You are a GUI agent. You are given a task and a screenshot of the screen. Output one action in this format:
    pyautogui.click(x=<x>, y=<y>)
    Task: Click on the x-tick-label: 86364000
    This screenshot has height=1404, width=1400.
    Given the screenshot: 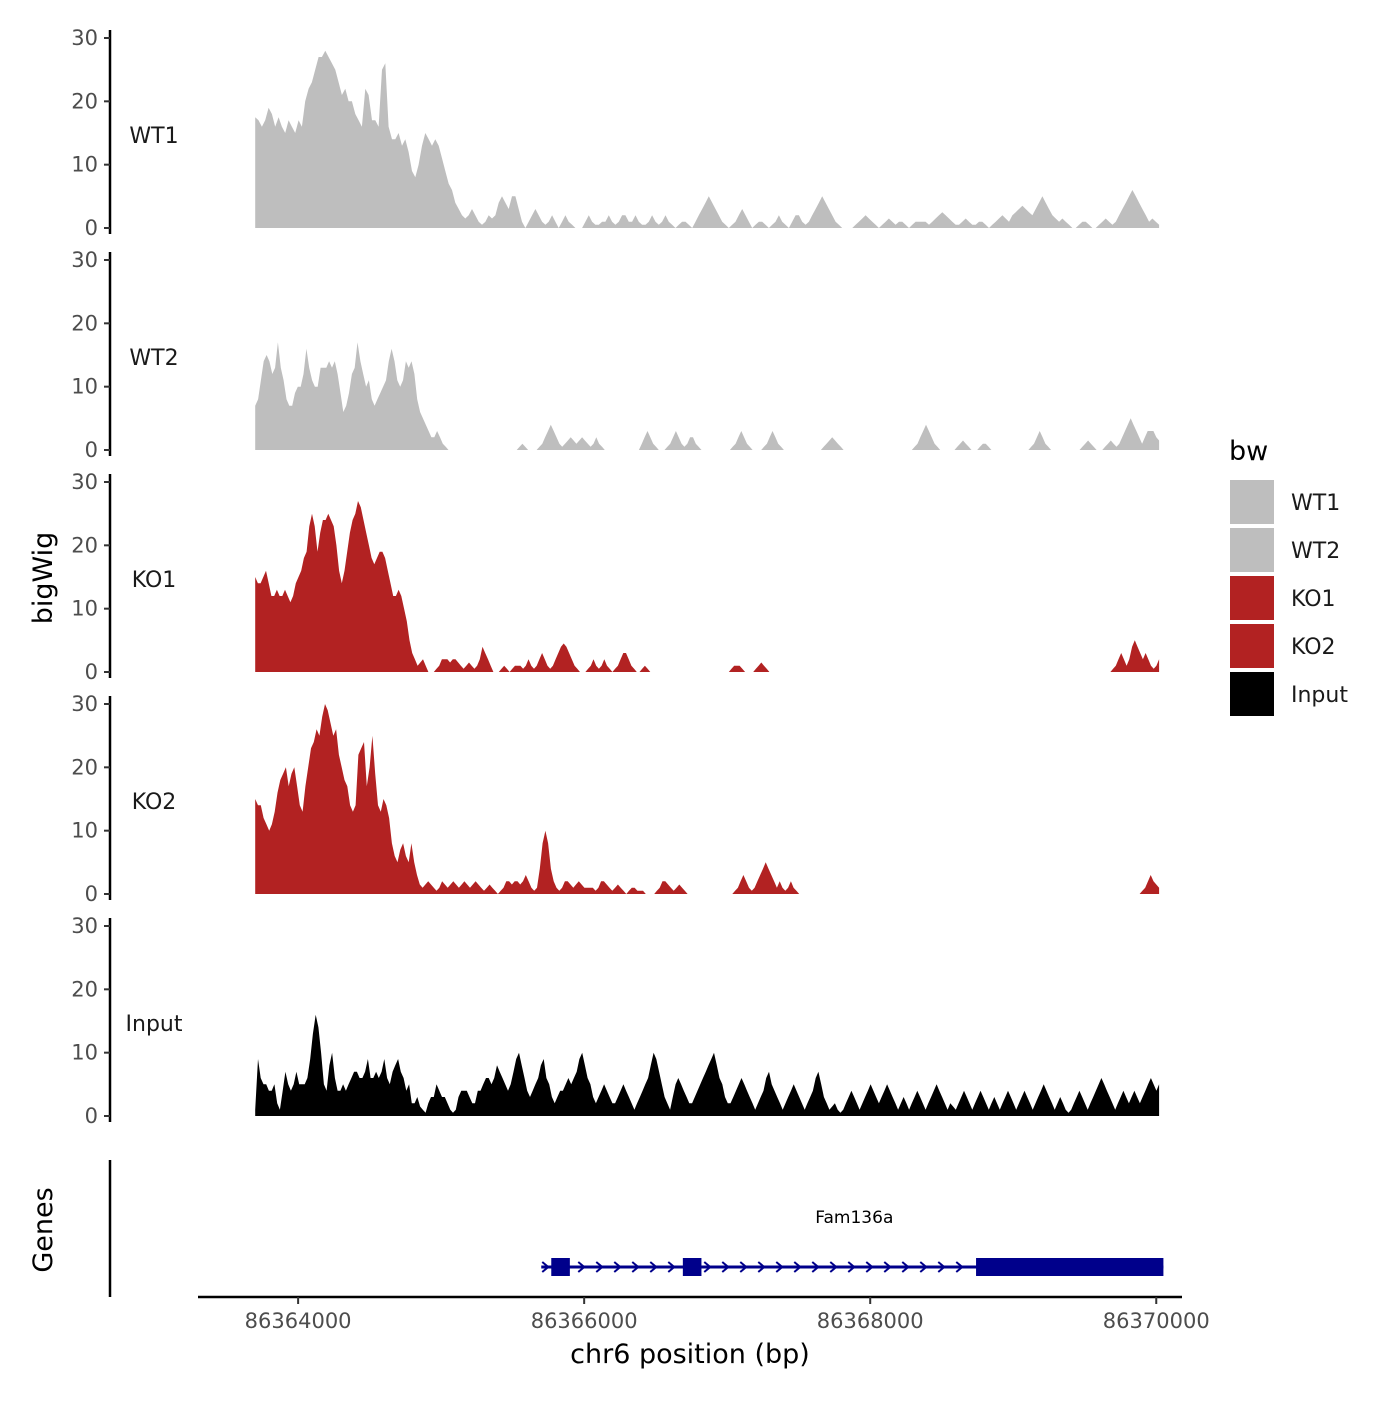 What is the action you would take?
    pyautogui.click(x=298, y=1321)
    